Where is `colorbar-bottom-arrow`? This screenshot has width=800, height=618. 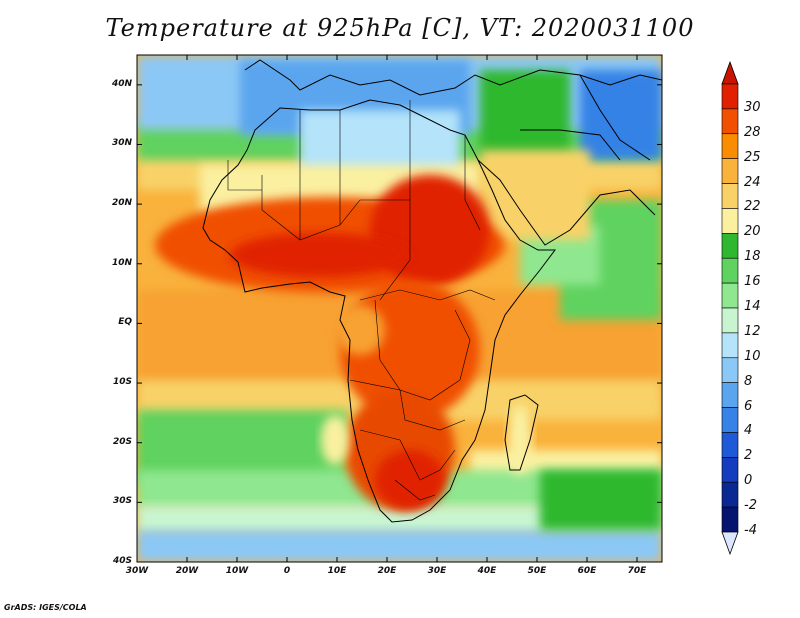
colorbar-bottom-arrow is located at coordinates (730, 543).